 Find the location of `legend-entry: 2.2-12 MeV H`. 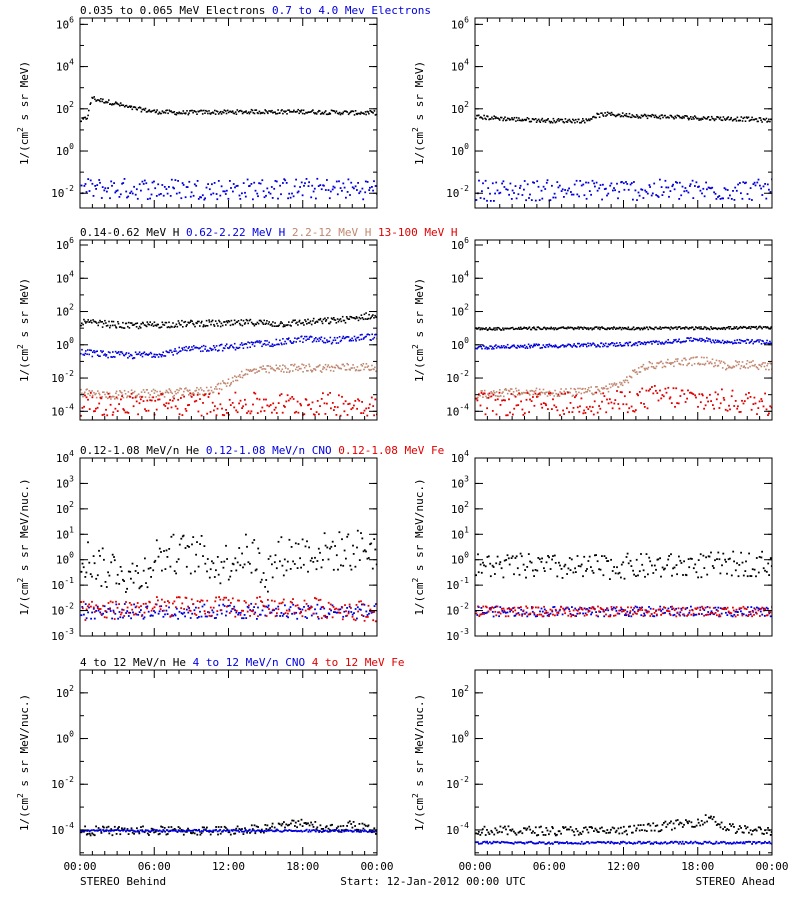

legend-entry: 2.2-12 MeV H is located at coordinates (328, 232).